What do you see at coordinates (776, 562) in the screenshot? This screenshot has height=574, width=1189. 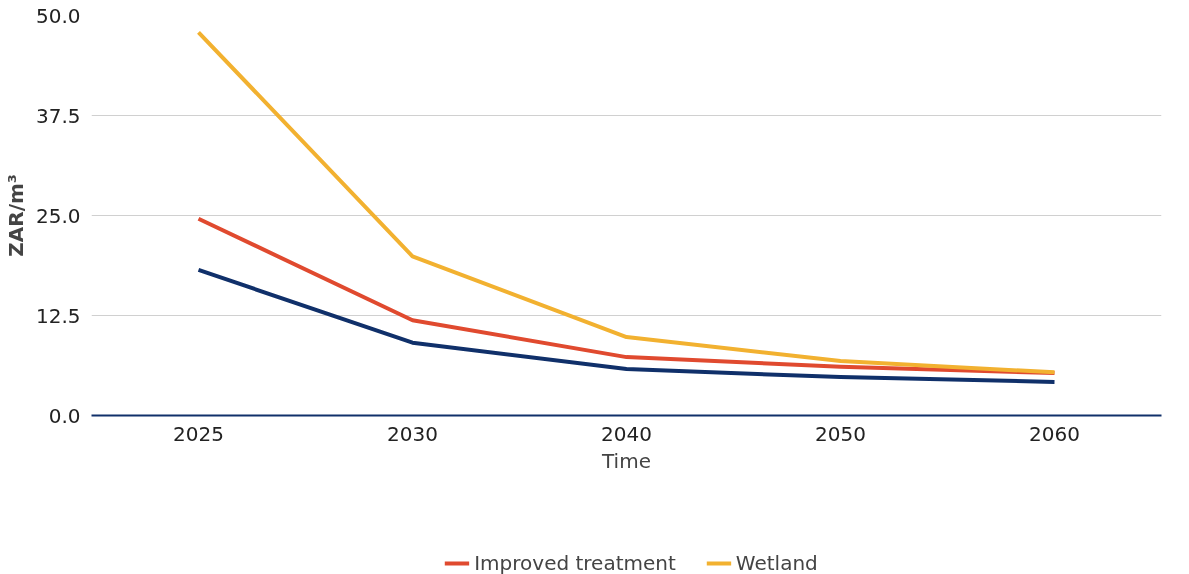 I see `legend-label: Wetland` at bounding box center [776, 562].